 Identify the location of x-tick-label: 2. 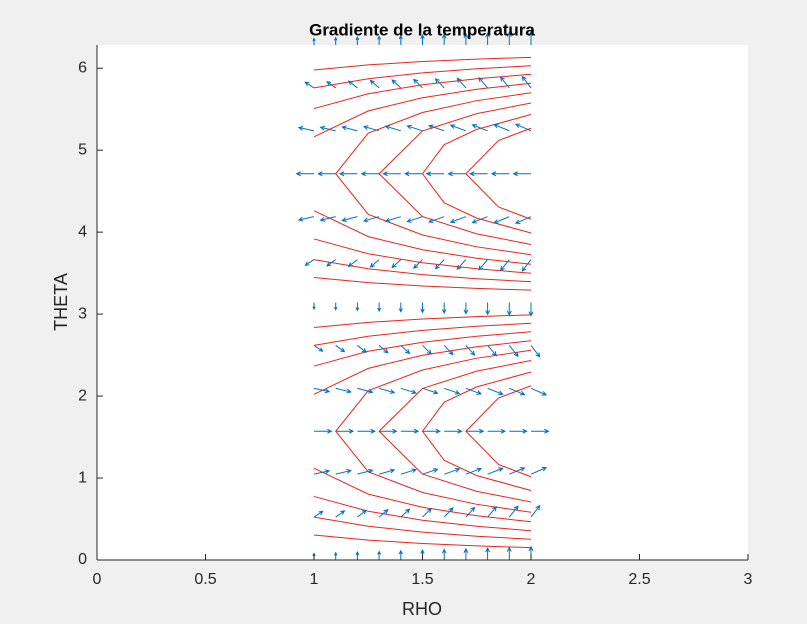
(531, 579).